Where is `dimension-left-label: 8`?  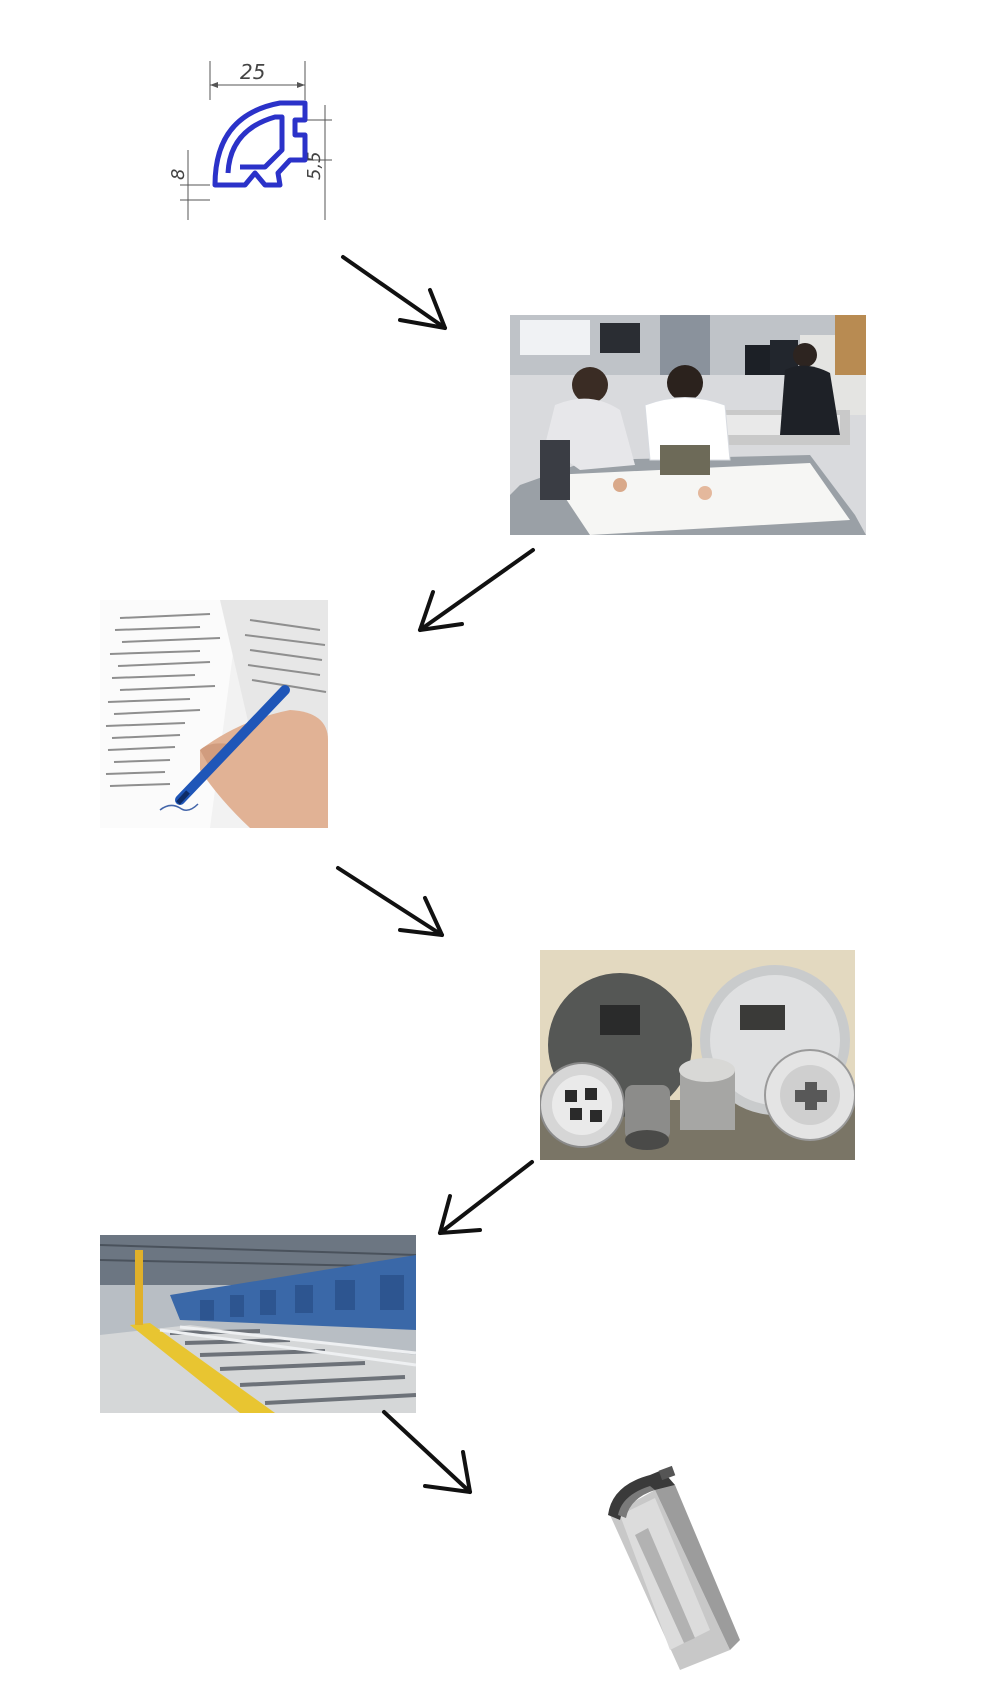
dimension-left-label: 8 is located at coordinates (179, 174).